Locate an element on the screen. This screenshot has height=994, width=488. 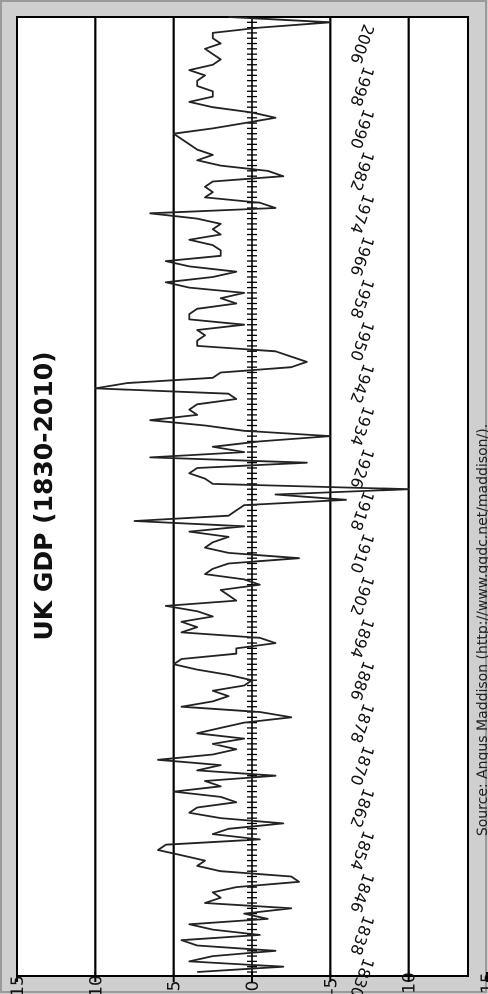
y-tick-label: -15 is located at coordinates (483, 983).